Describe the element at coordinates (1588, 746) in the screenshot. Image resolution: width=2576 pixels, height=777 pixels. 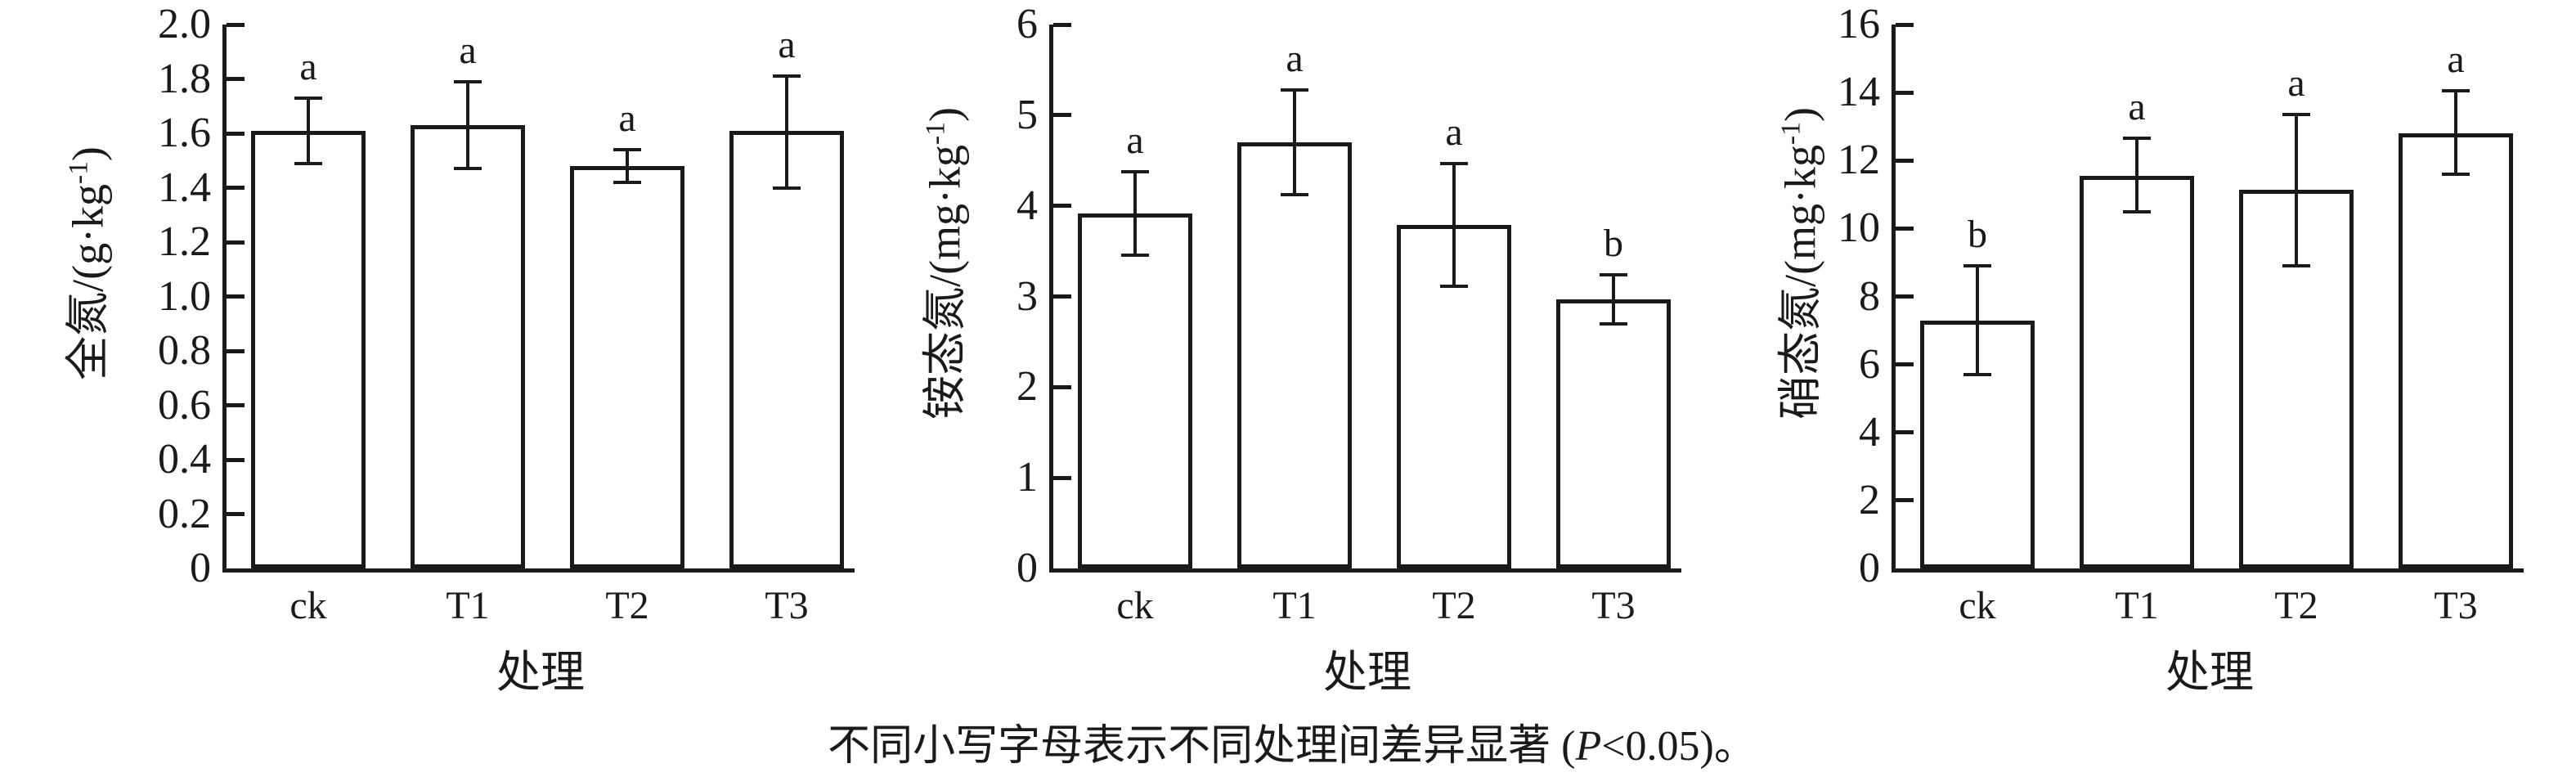
I see `caption-p-symbol: P` at that location.